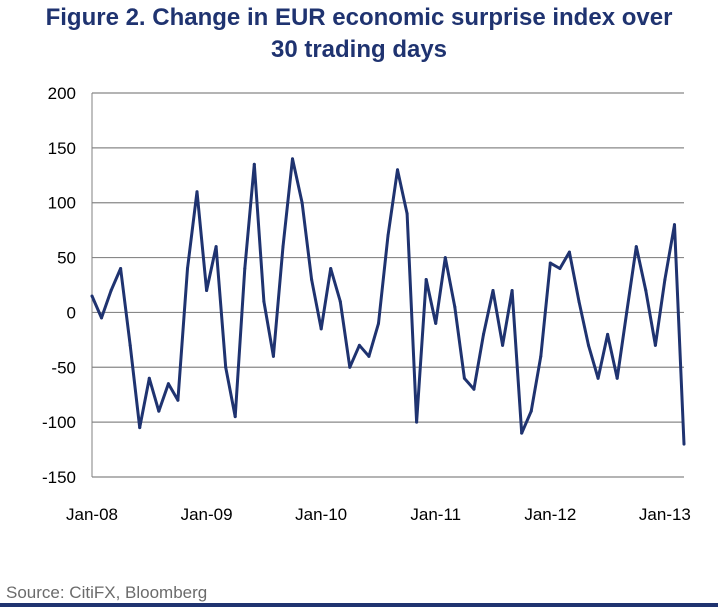 The image size is (718, 614). Describe the element at coordinates (550, 514) in the screenshot. I see `x-tick-label: Jan-12` at that location.